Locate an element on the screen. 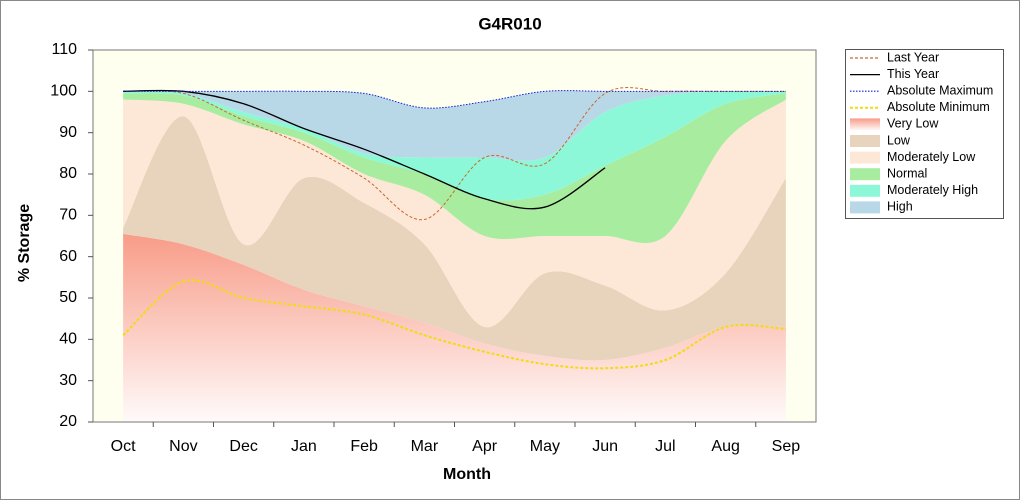 The image size is (1020, 500). x-tick-label: Apr is located at coordinates (485, 446).